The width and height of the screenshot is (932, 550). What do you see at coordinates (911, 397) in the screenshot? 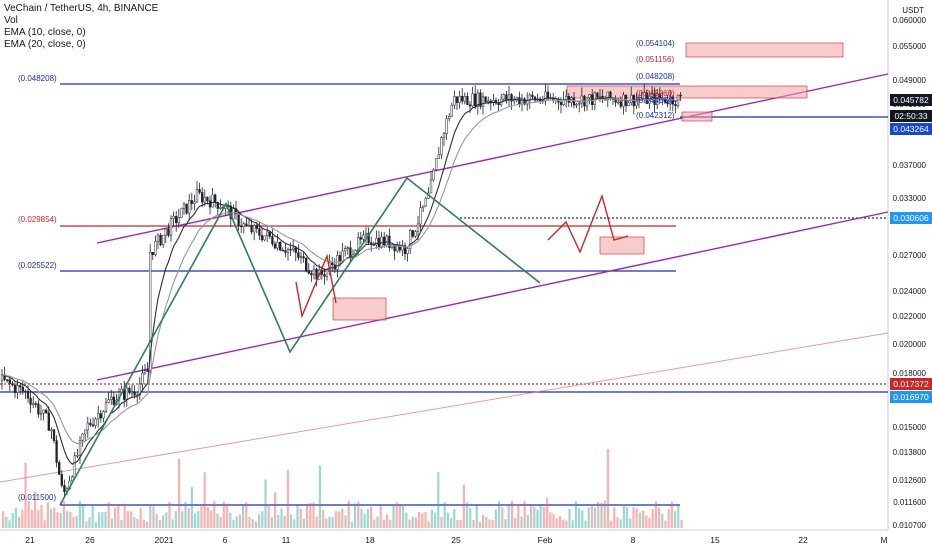
I see `price-label: 0.016970` at bounding box center [911, 397].